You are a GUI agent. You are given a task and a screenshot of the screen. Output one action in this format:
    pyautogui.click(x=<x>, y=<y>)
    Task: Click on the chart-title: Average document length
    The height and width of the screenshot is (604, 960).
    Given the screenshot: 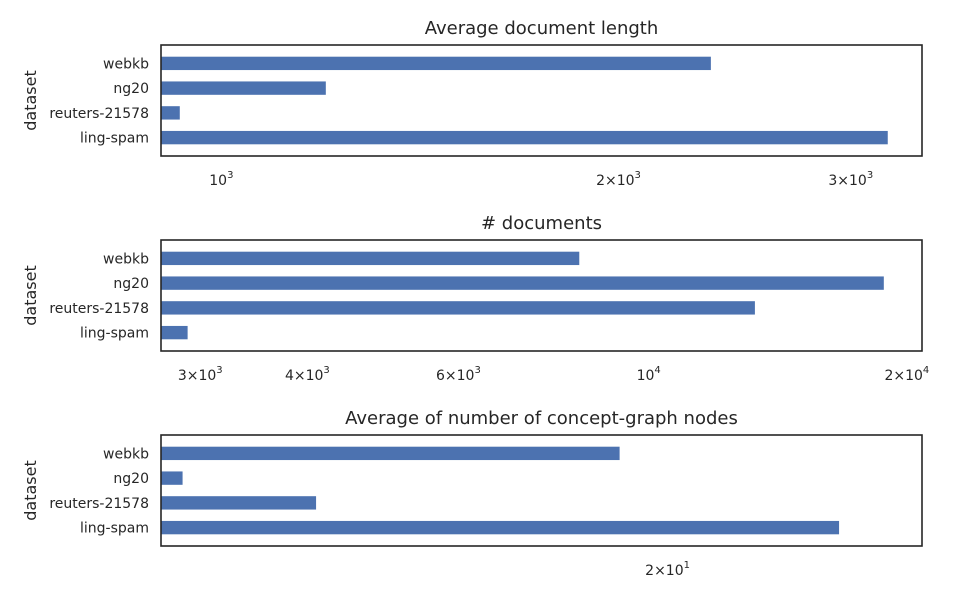 What is the action you would take?
    pyautogui.click(x=542, y=28)
    